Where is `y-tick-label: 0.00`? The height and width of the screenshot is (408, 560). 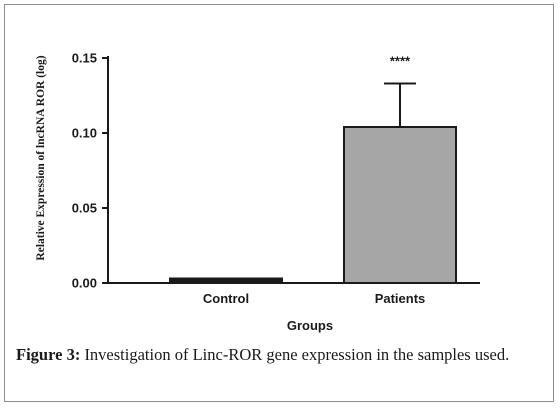 y-tick-label: 0.00 is located at coordinates (84, 283).